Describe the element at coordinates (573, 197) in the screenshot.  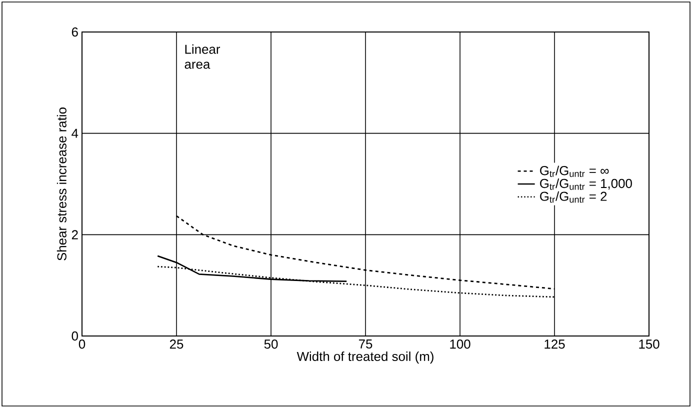
I see `legend-label: G$_{tr}$/G$_{untr}$ = 2` at that location.